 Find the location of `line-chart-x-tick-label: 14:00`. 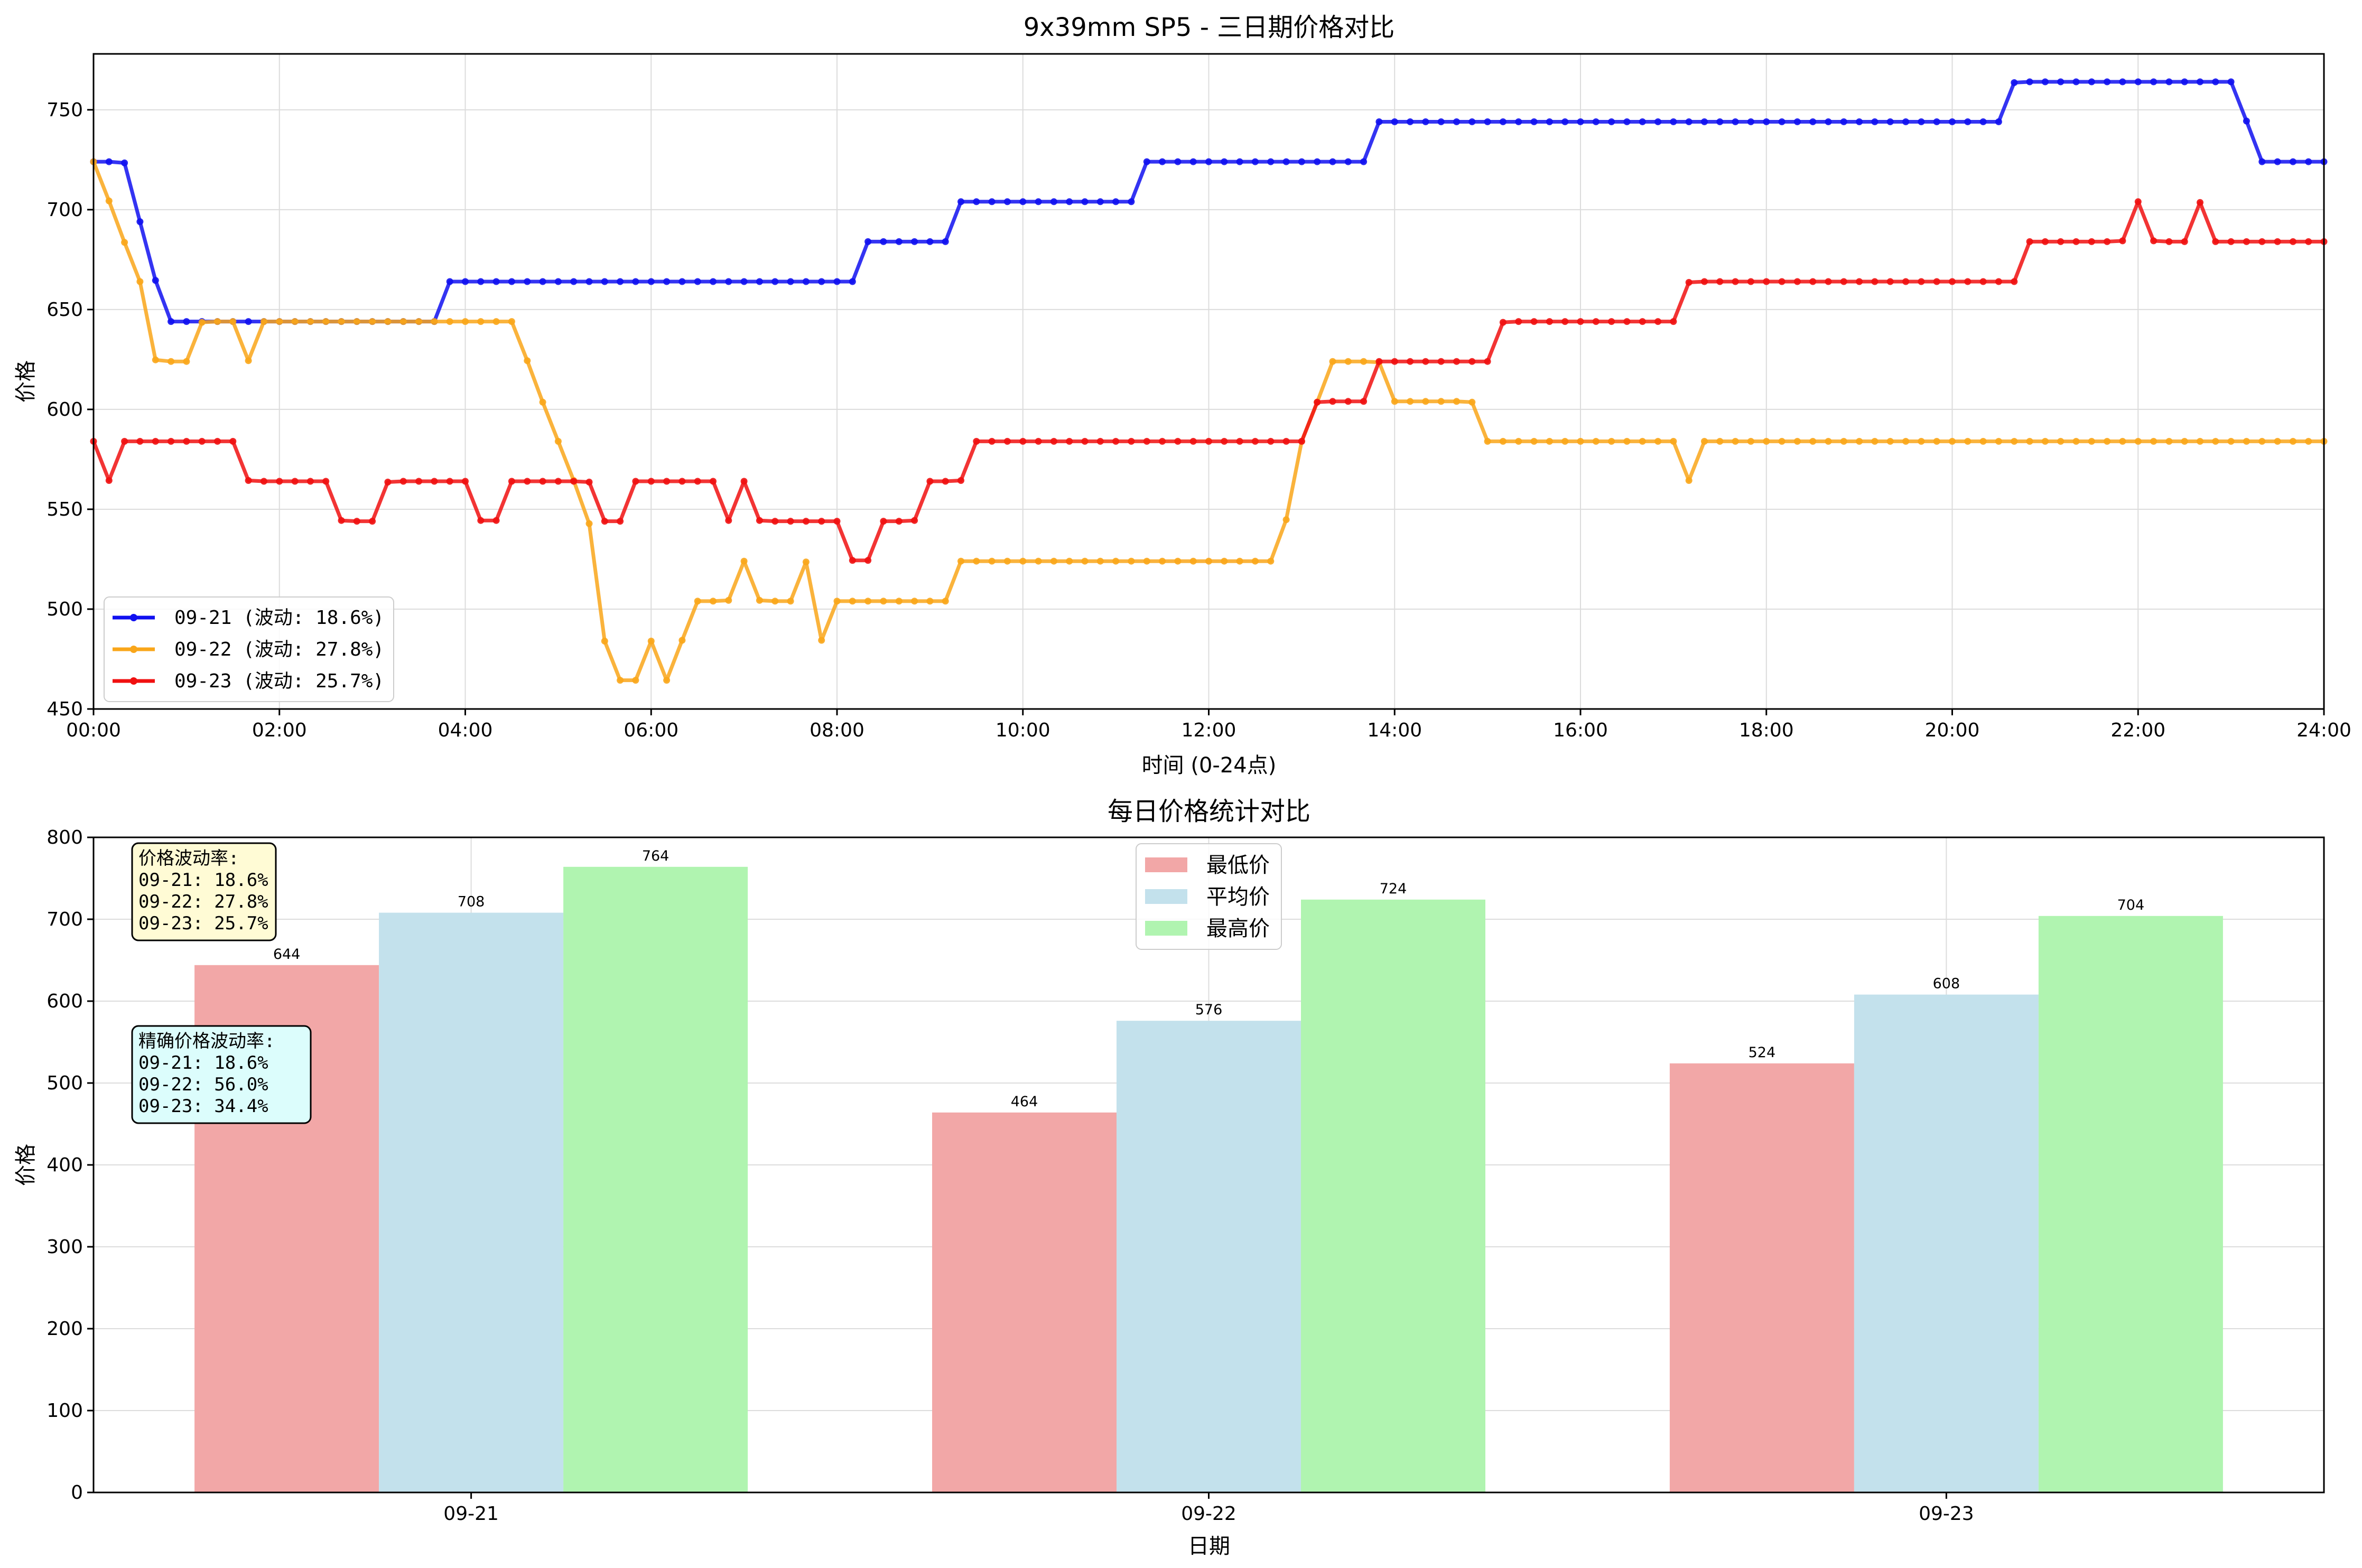

line-chart-x-tick-label: 14:00 is located at coordinates (1394, 730).